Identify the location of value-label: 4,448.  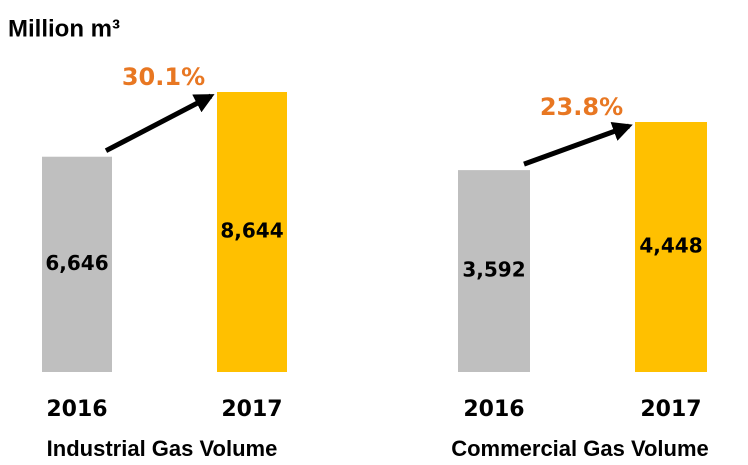
(670, 246).